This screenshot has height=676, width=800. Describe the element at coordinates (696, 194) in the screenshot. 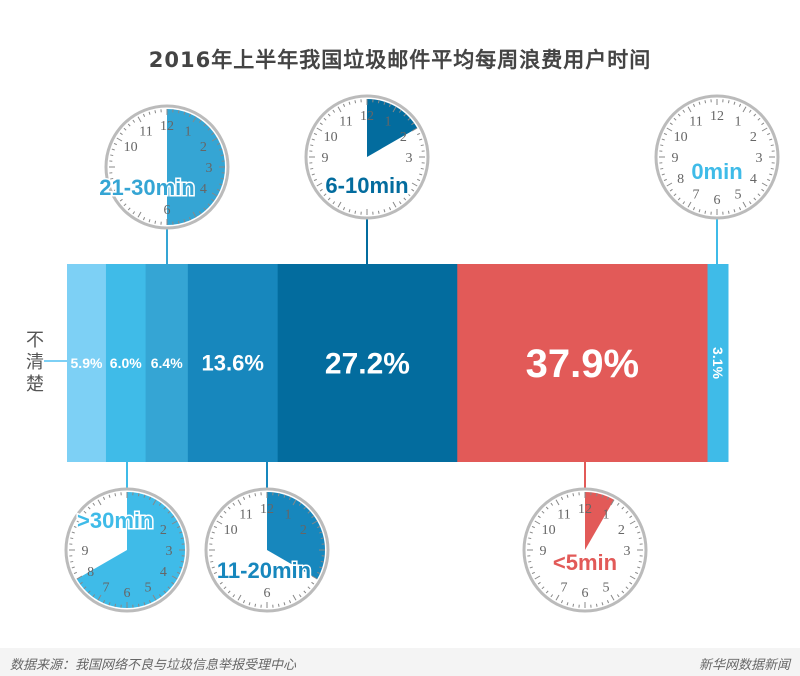

I see `clock-numeral: 7` at that location.